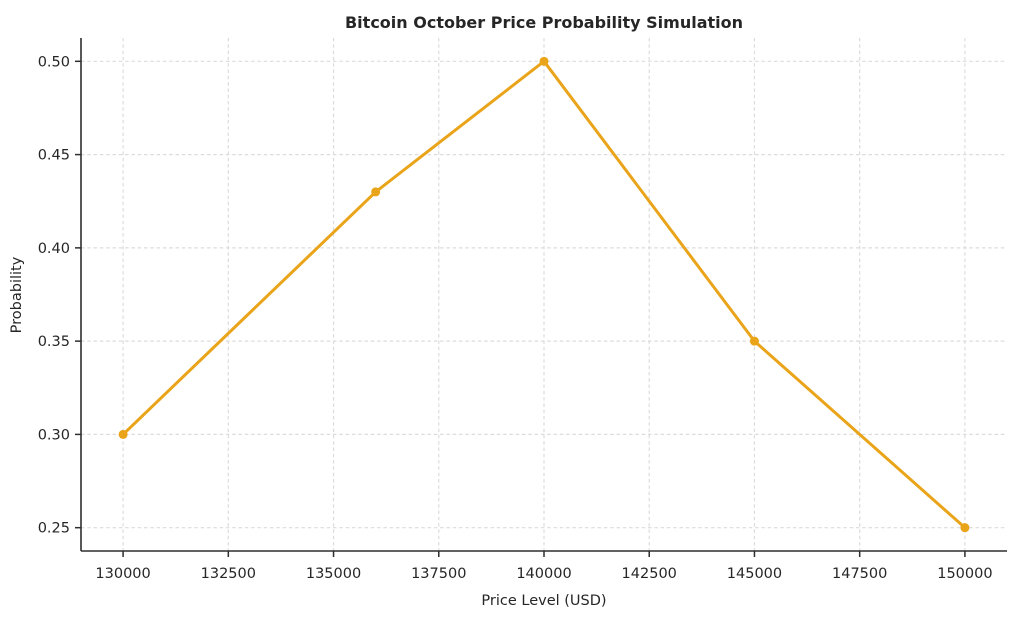  Describe the element at coordinates (17, 294) in the screenshot. I see `y-axis-label: Probability` at that location.